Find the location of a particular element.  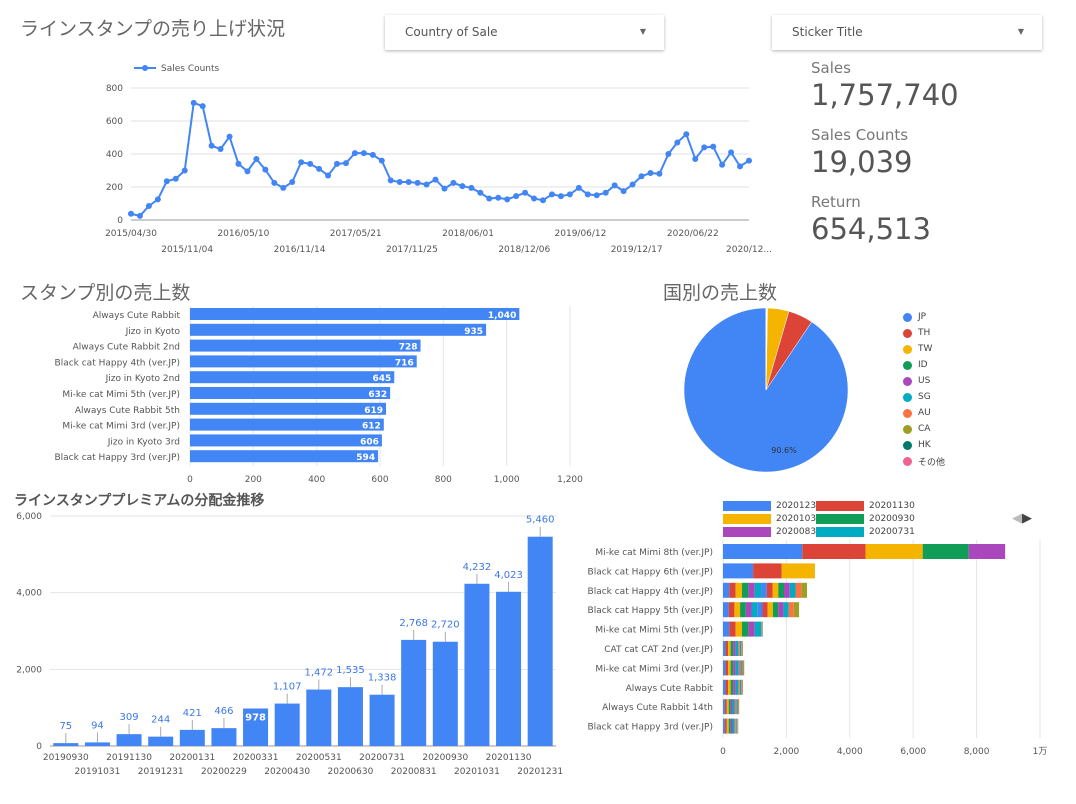

legend-label: TH is located at coordinates (924, 333).